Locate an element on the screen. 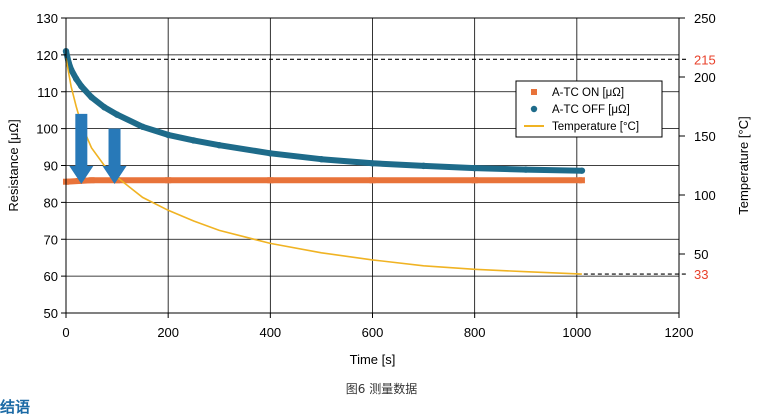 The image size is (763, 417). y2-tick-label: 150 is located at coordinates (705, 136).